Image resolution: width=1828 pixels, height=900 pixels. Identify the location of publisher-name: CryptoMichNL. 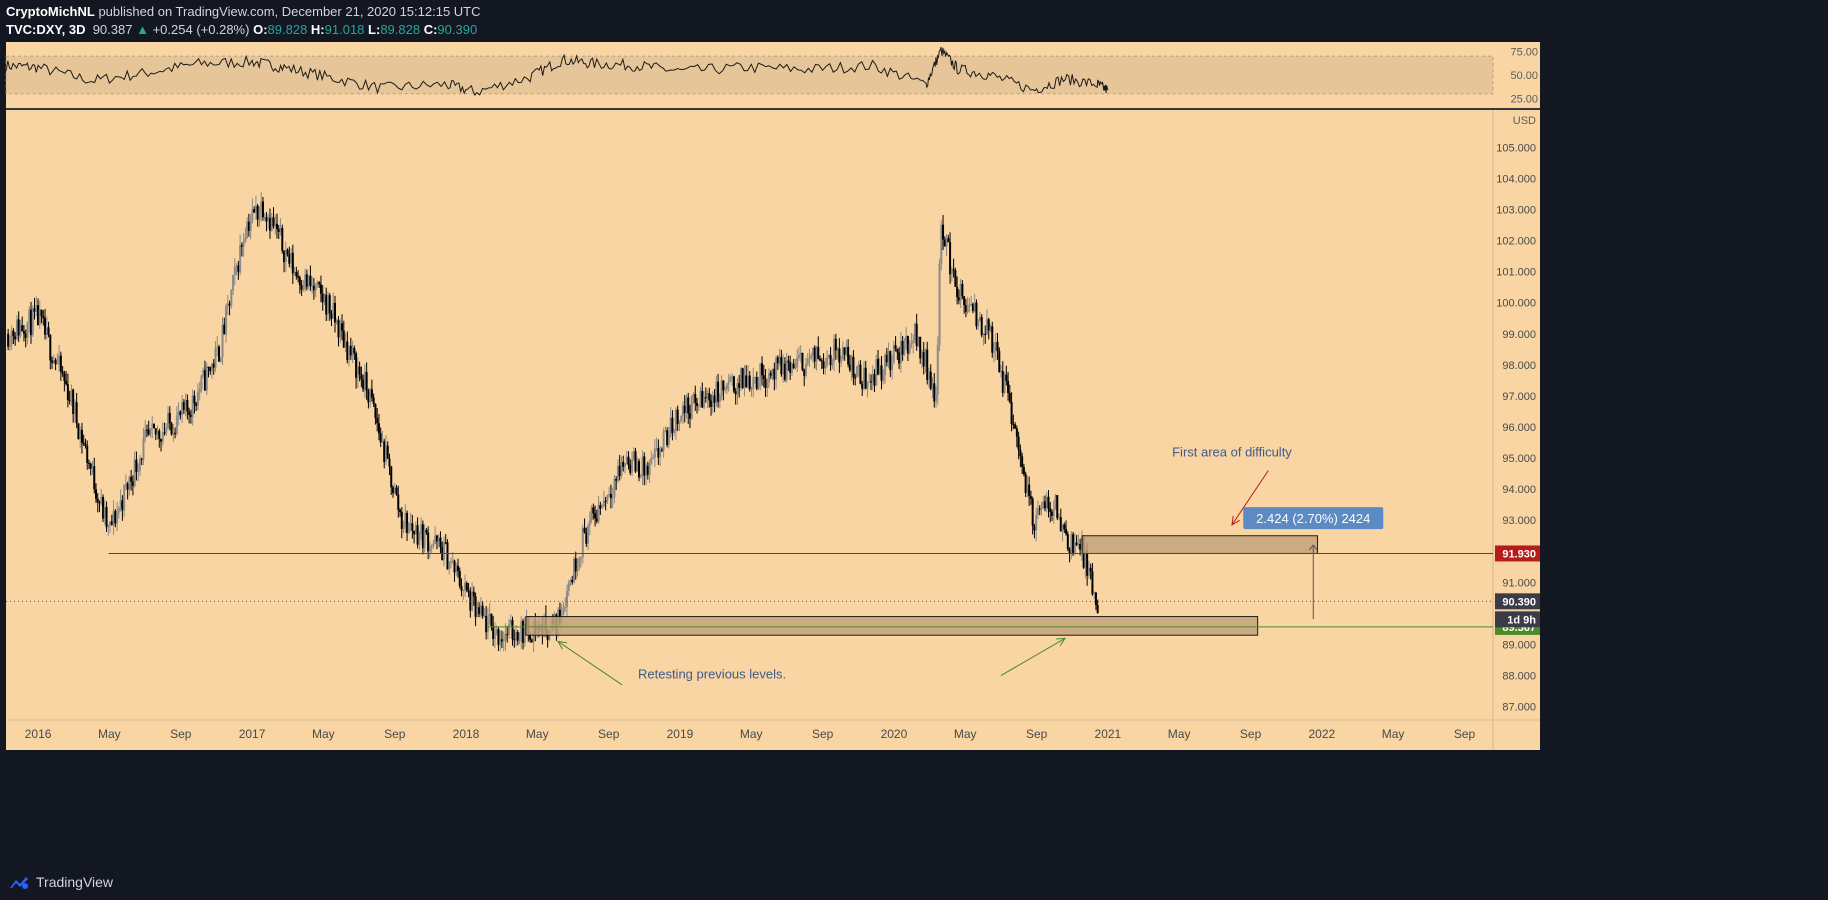
(50, 11).